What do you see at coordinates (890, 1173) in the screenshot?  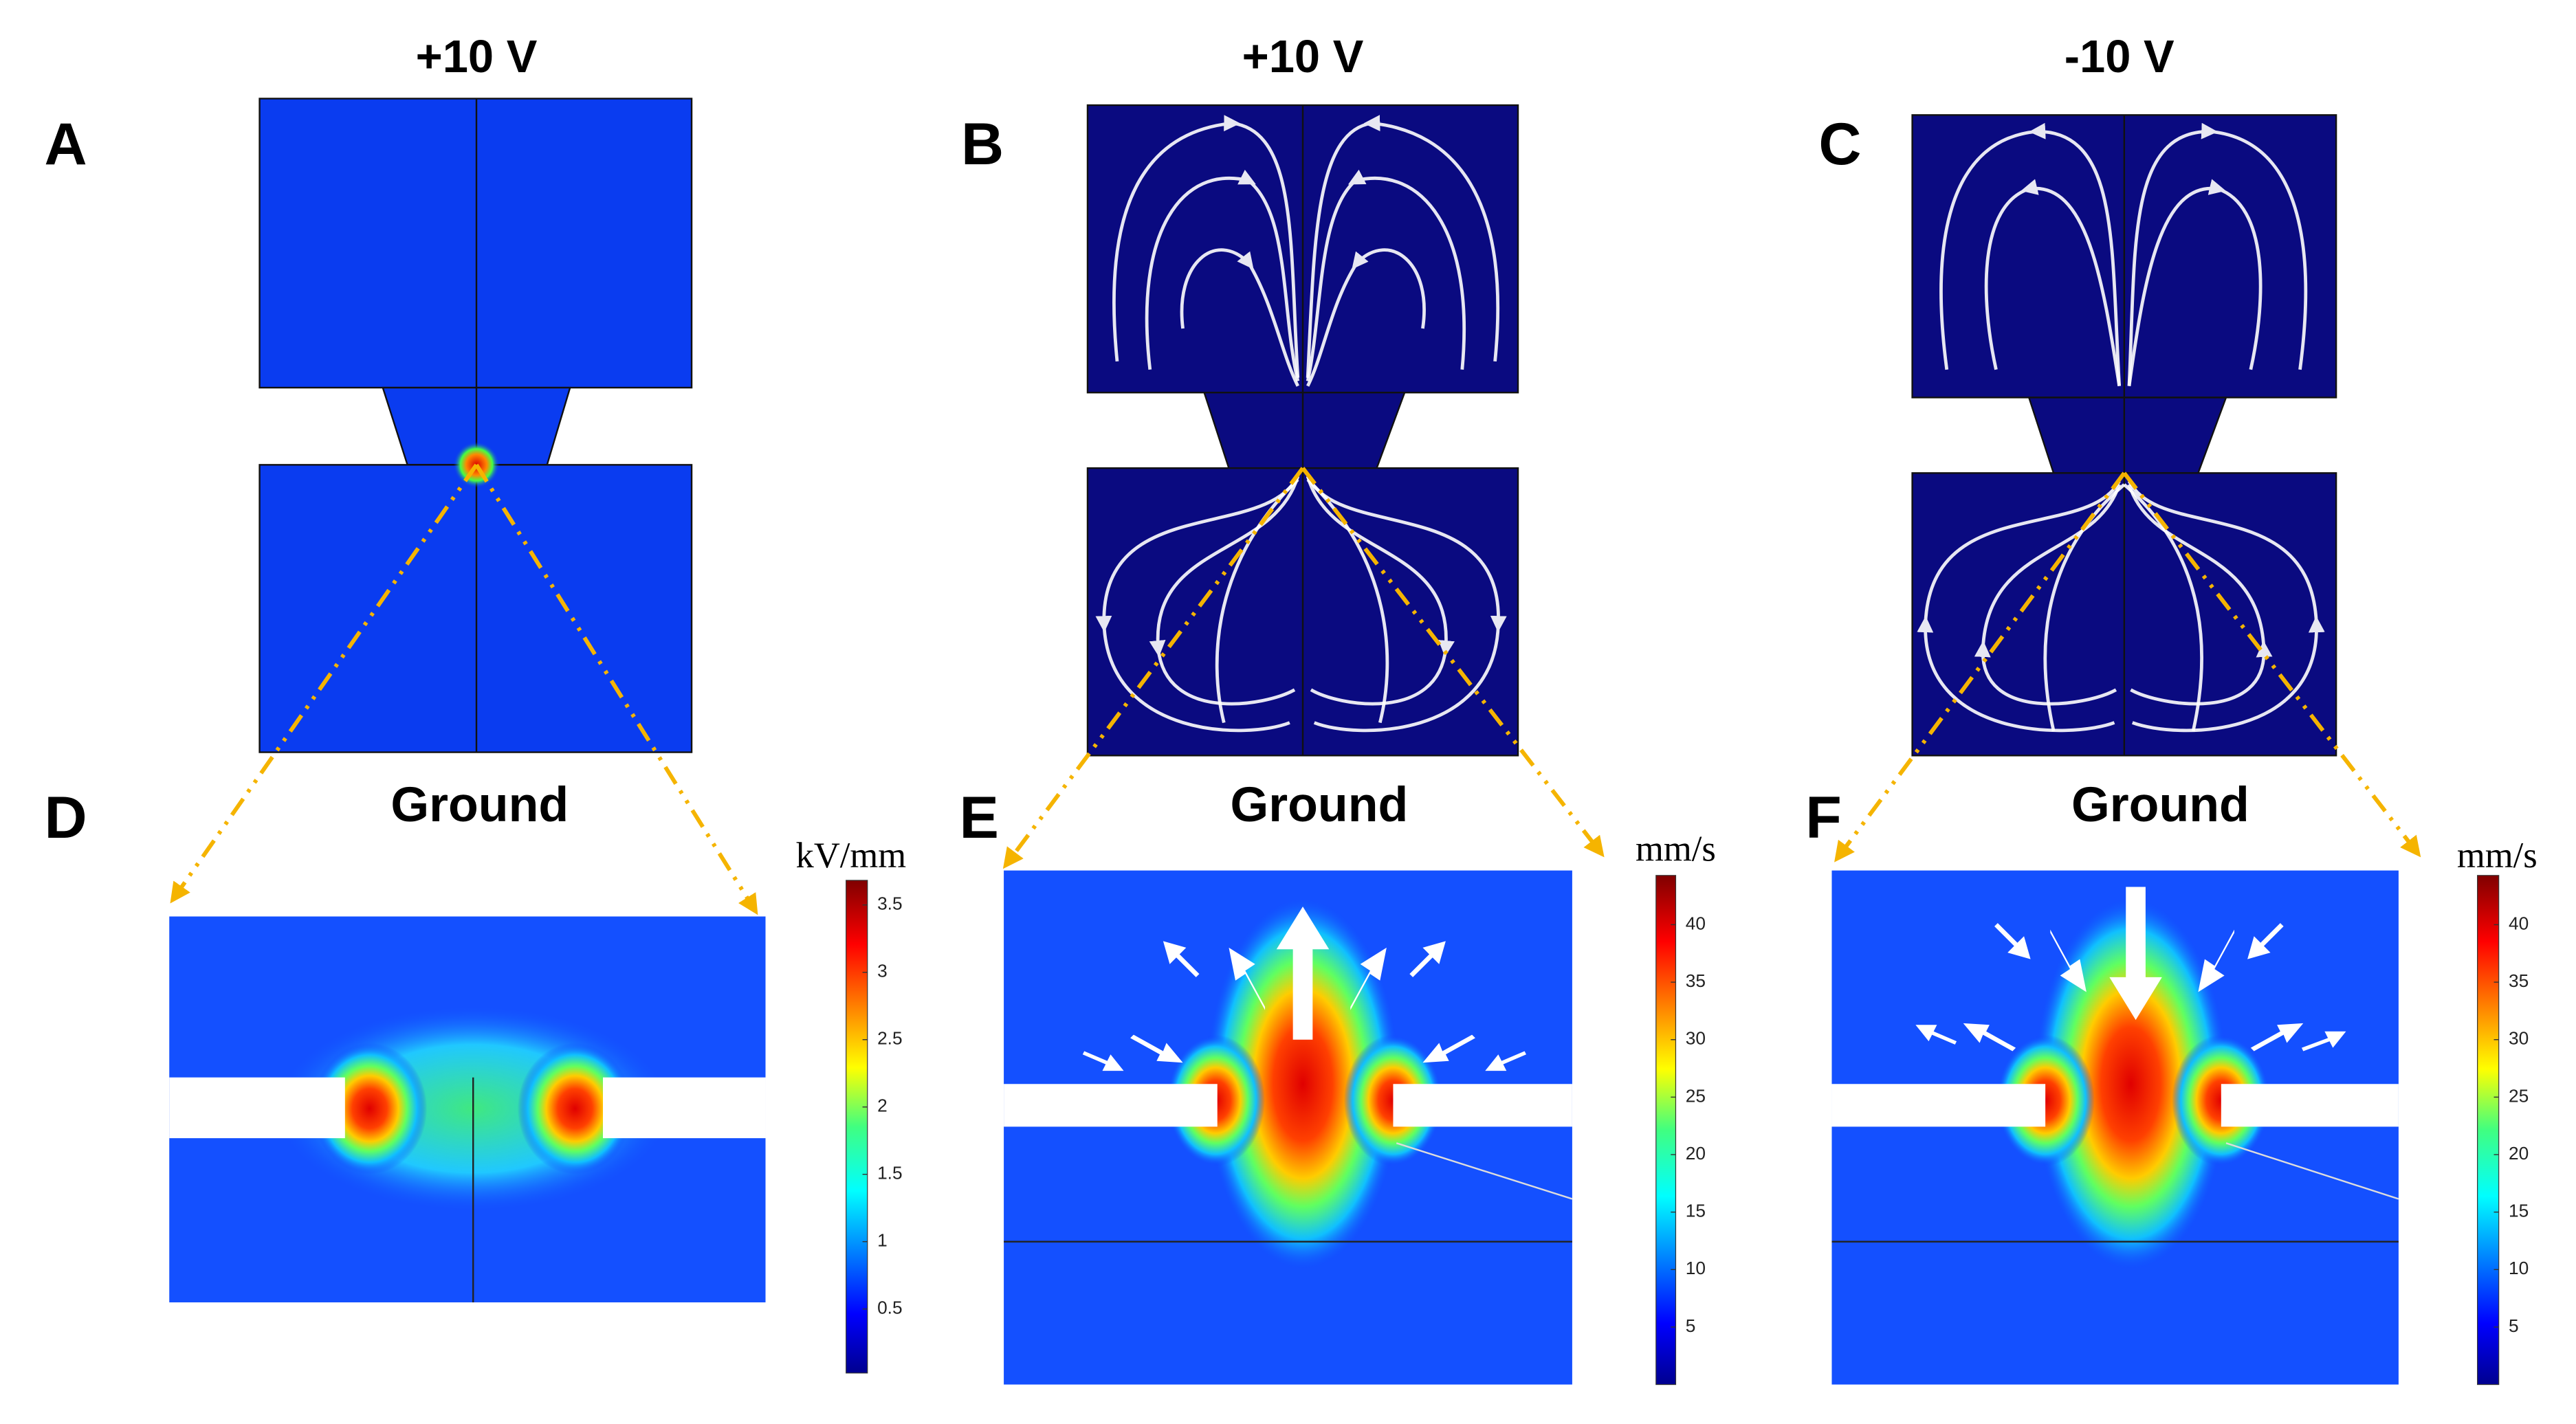 I see `colorbar-tick-label: 1.5` at bounding box center [890, 1173].